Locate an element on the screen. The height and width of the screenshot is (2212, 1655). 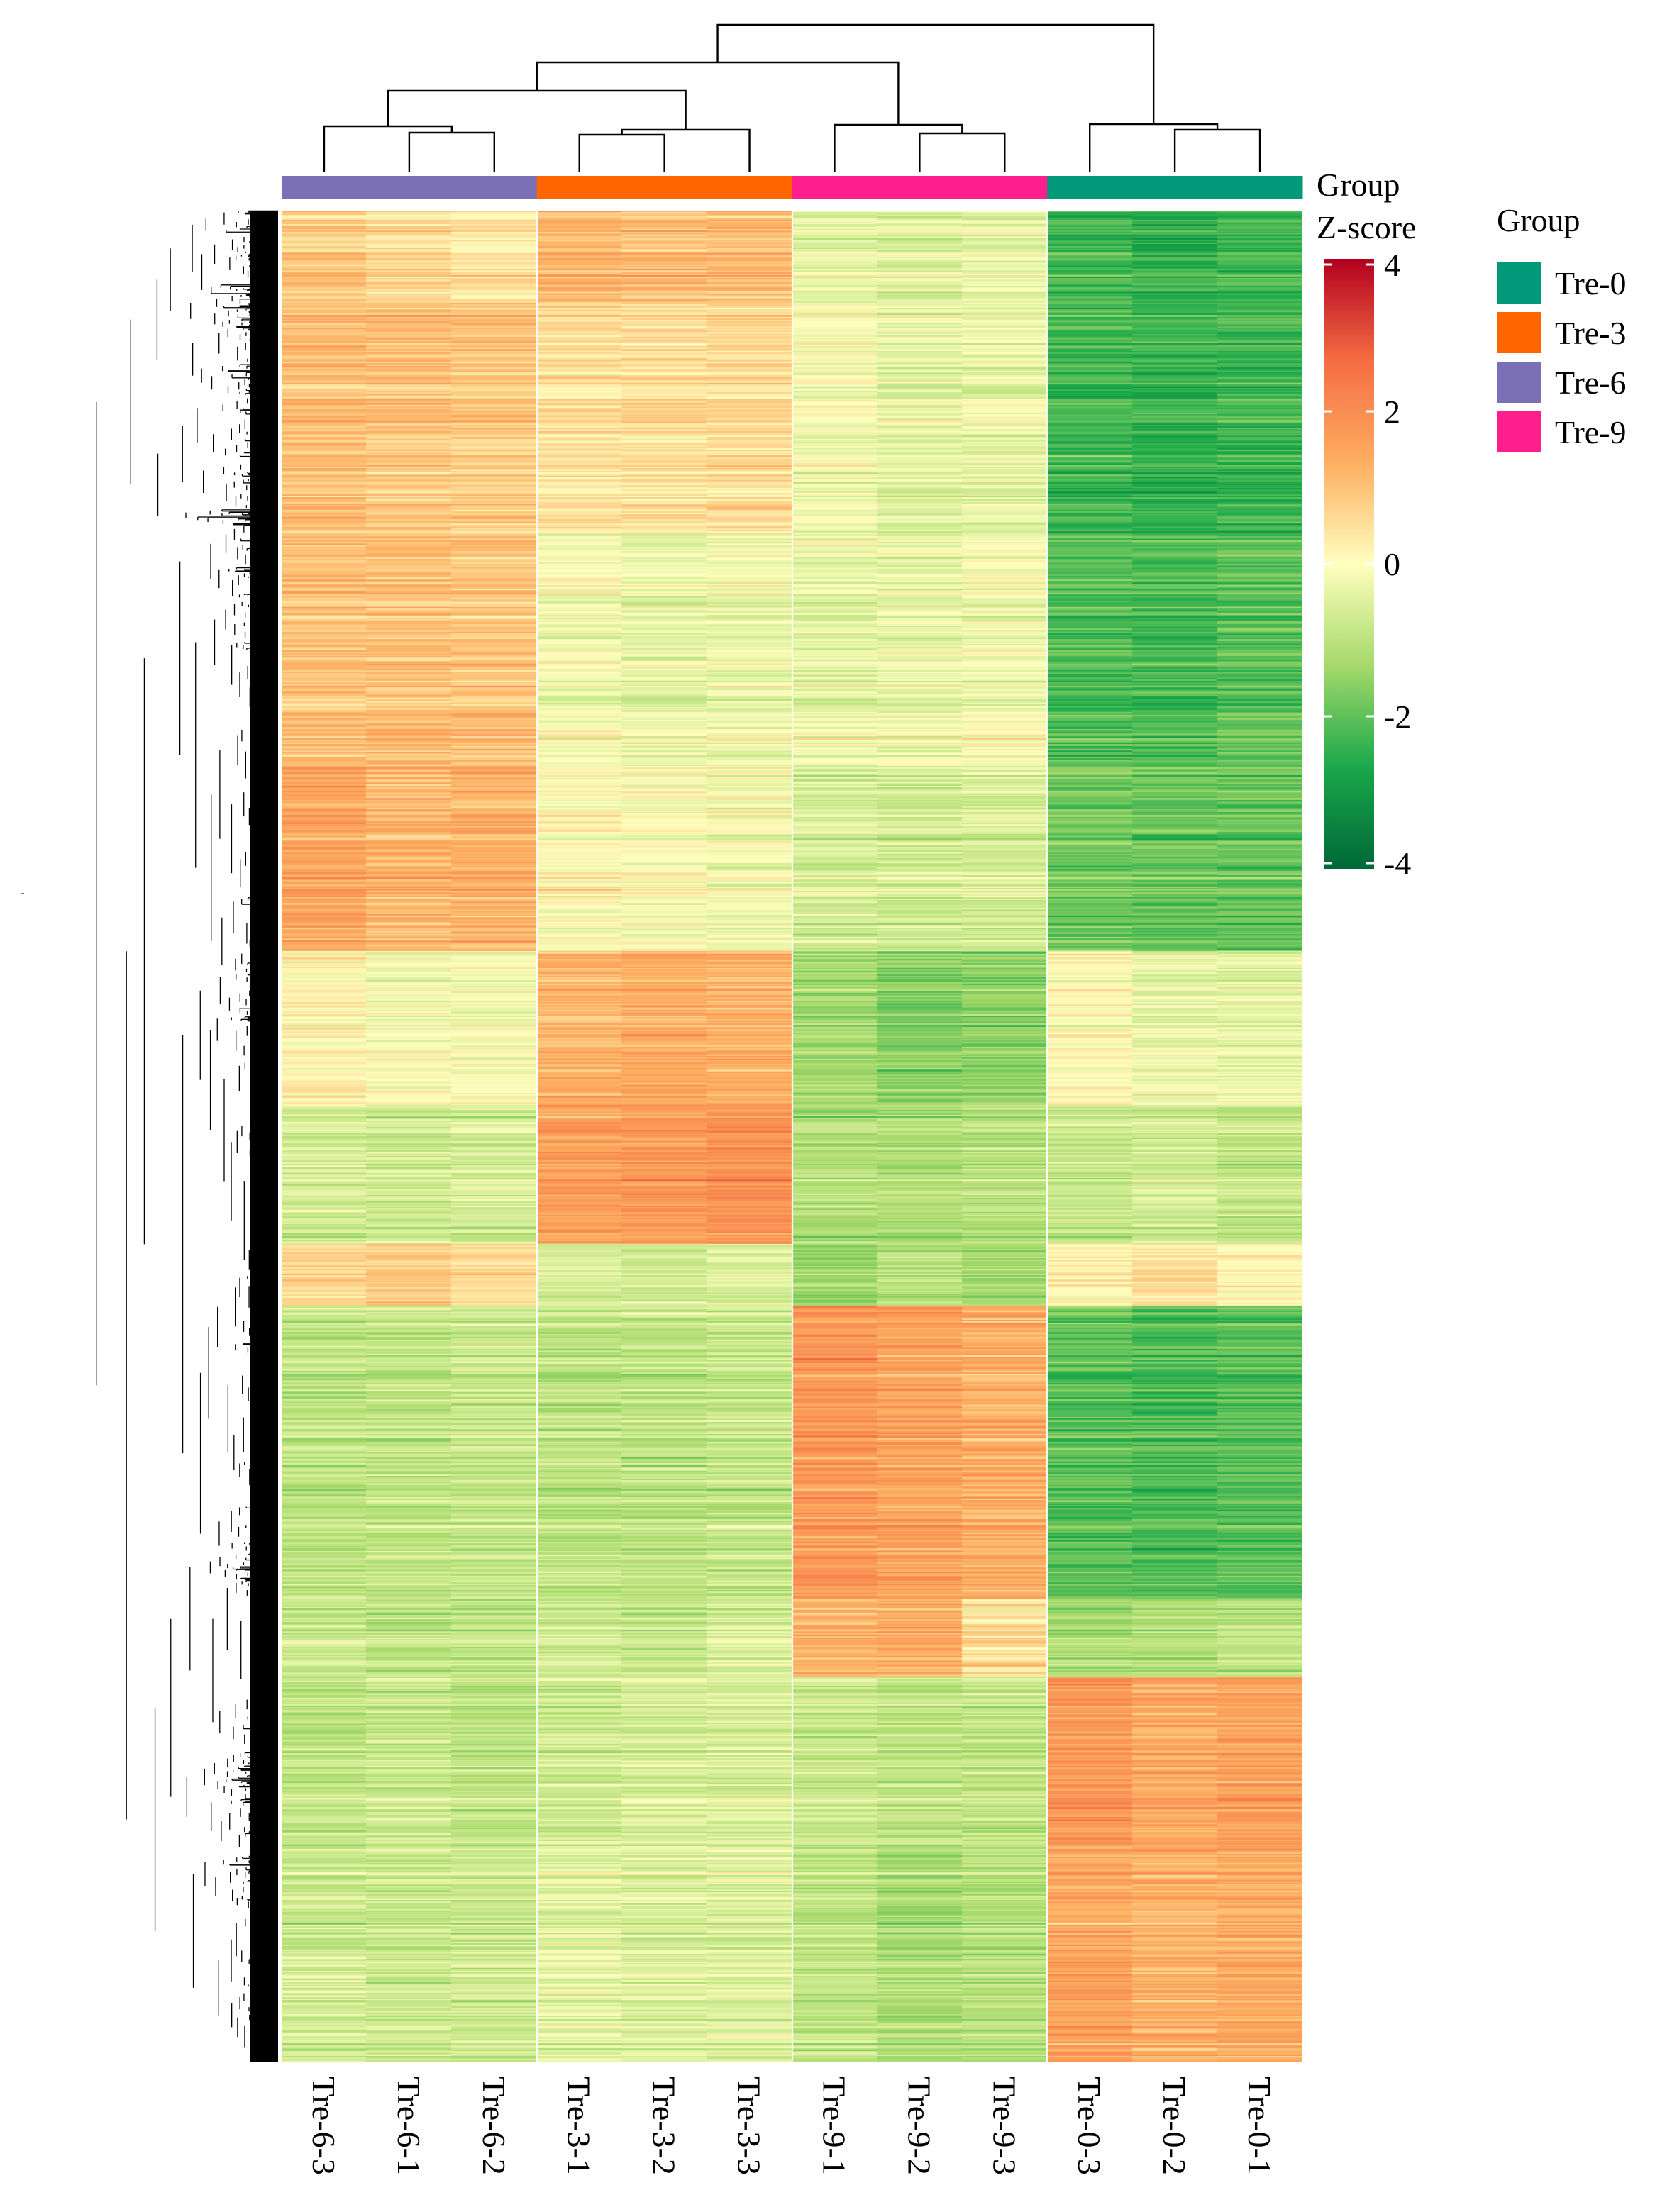
column-label: Tre-6-3 is located at coordinates (324, 2126).